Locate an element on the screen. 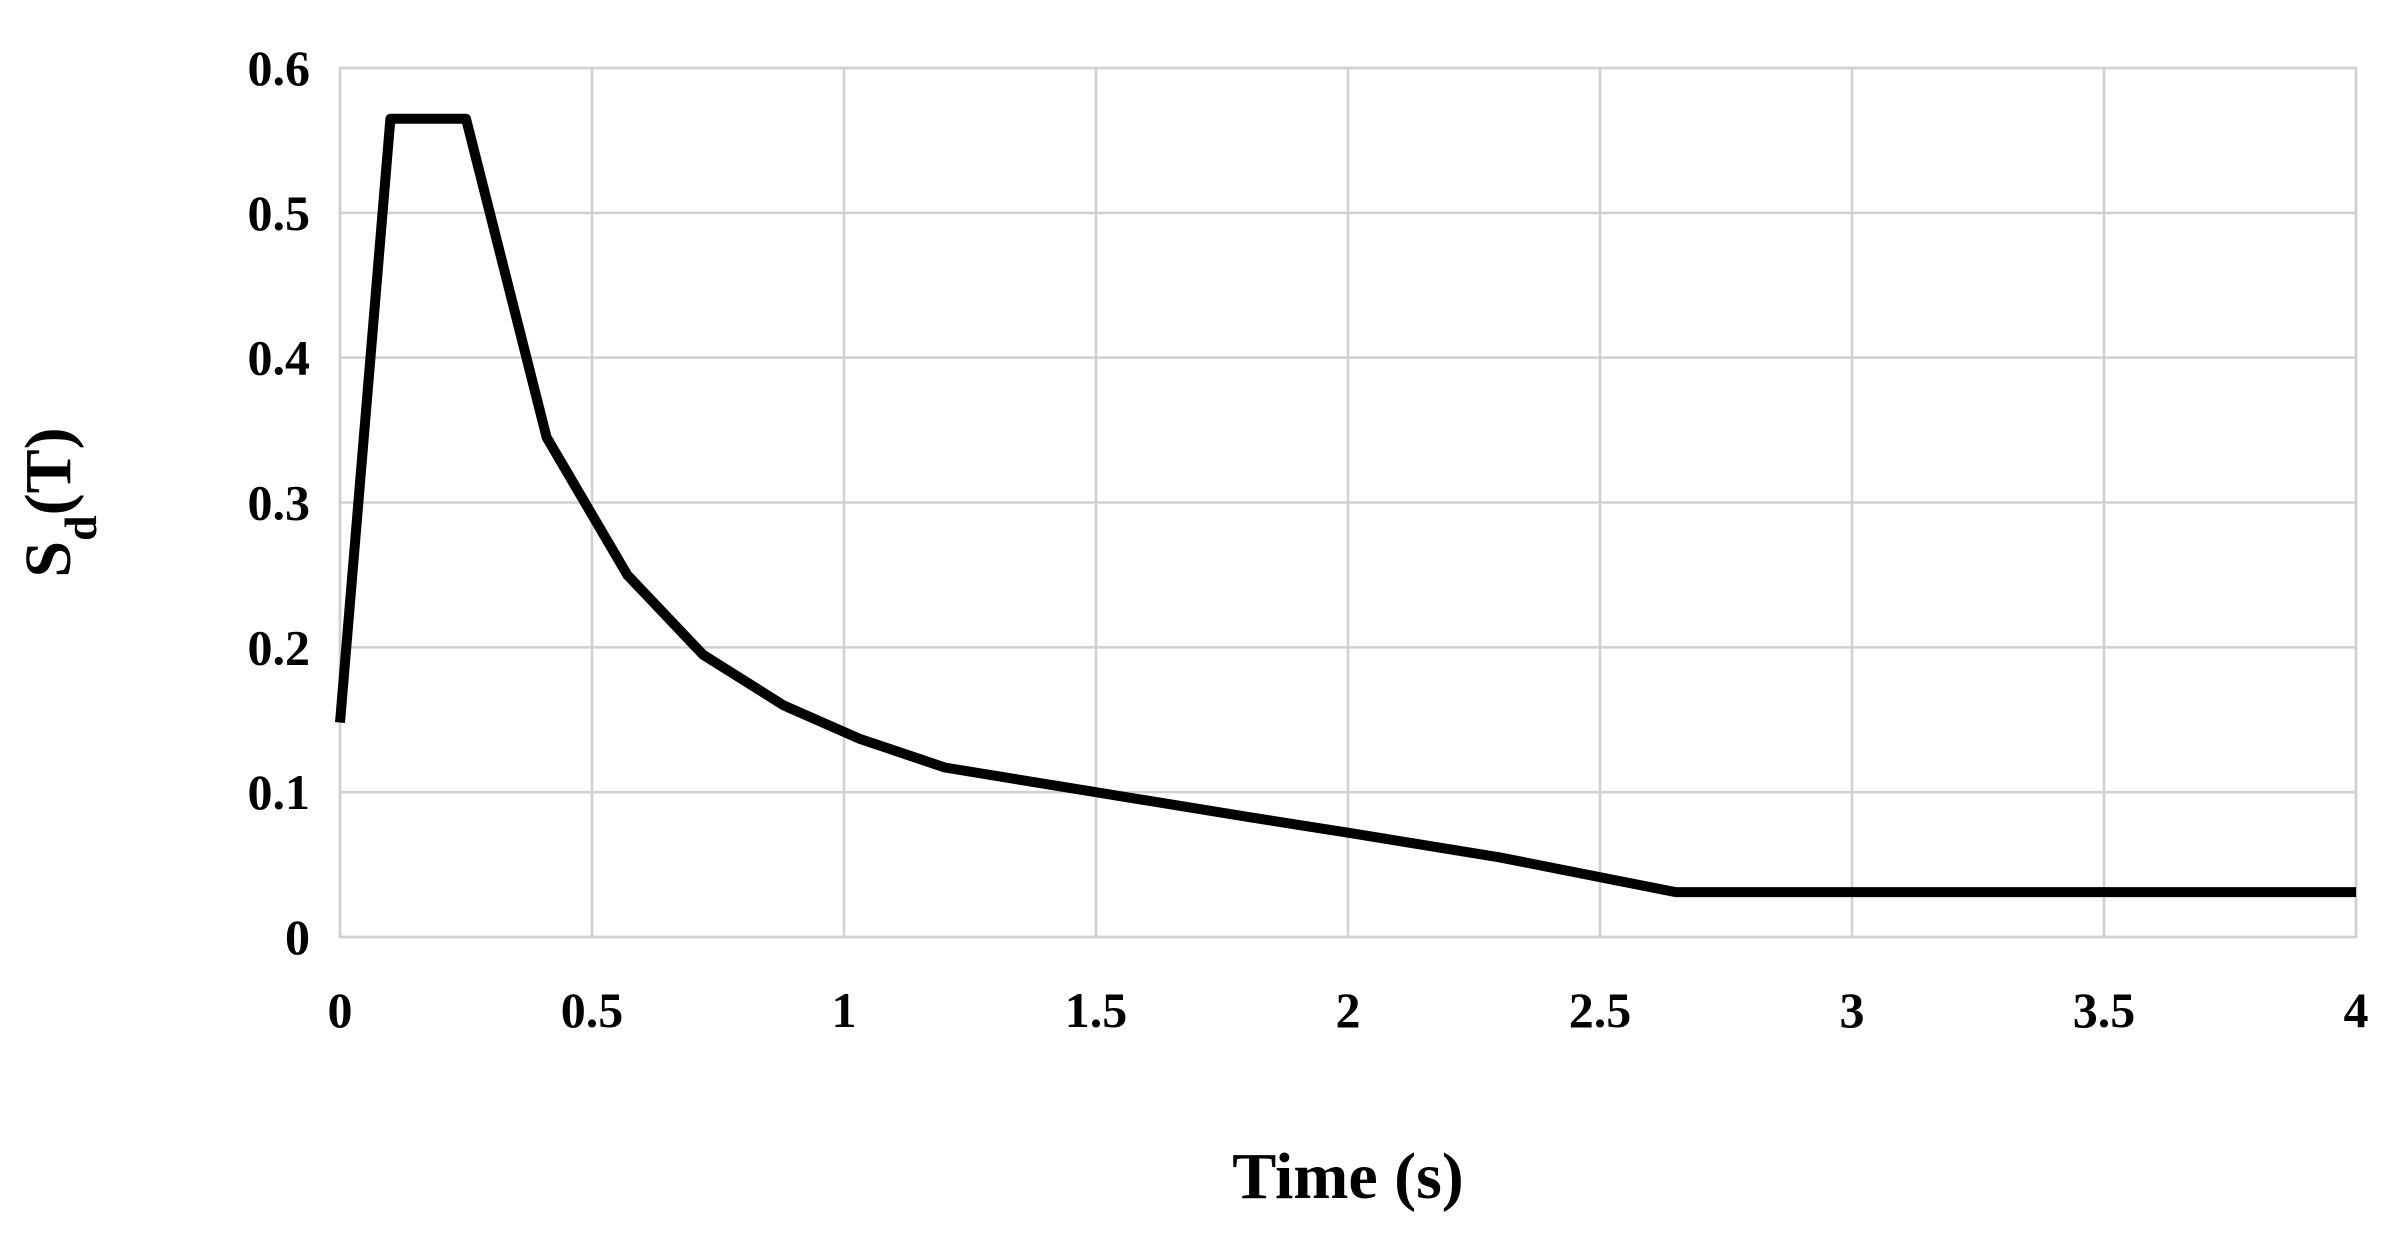 This screenshot has width=2396, height=1238. x-axis-tick-labels: 0 0.5 1 1.5 2 2.5 3 3.5 4 is located at coordinates (1348, 1010).